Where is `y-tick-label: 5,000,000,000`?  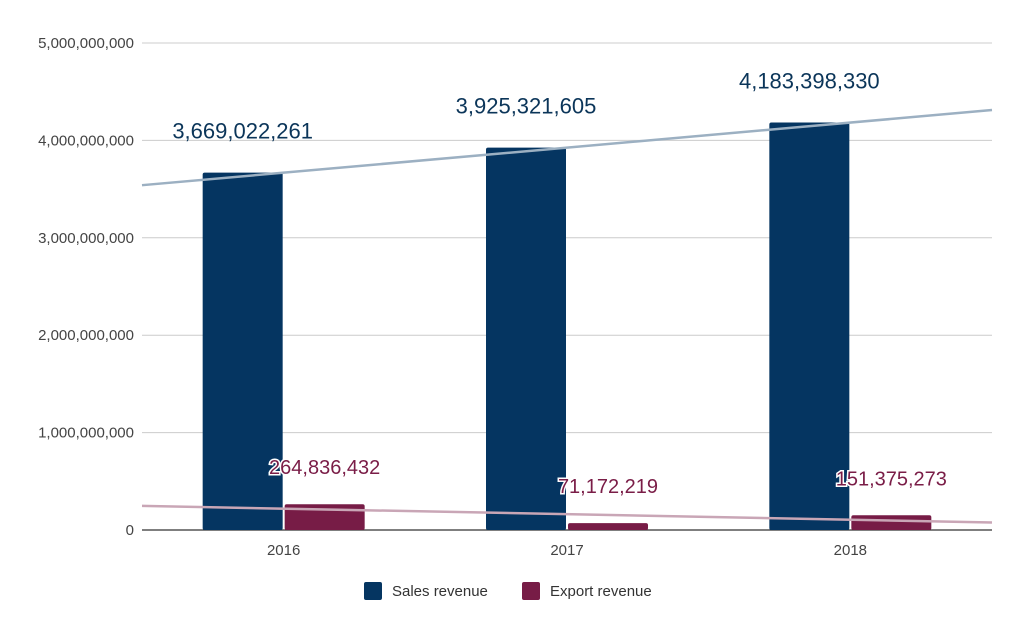 y-tick-label: 5,000,000,000 is located at coordinates (86, 43).